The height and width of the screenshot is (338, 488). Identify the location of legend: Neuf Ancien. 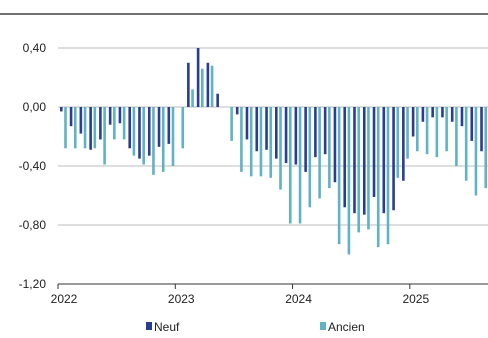
(255, 327).